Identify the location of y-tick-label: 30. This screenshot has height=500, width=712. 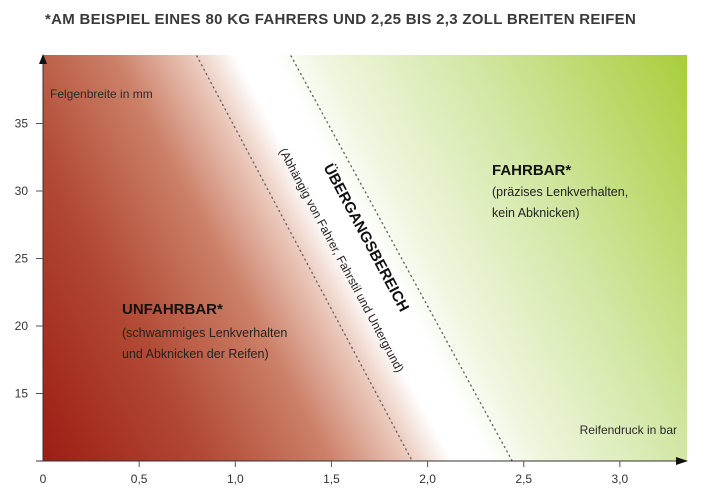
(22, 191).